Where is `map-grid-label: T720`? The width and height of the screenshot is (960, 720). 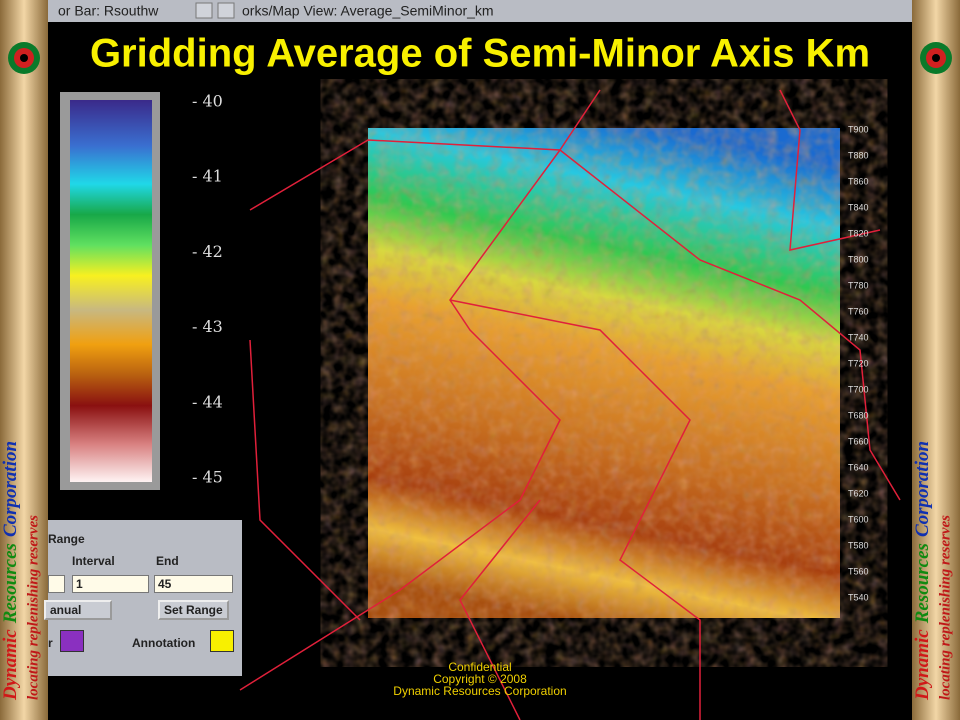 map-grid-label: T720 is located at coordinates (858, 363).